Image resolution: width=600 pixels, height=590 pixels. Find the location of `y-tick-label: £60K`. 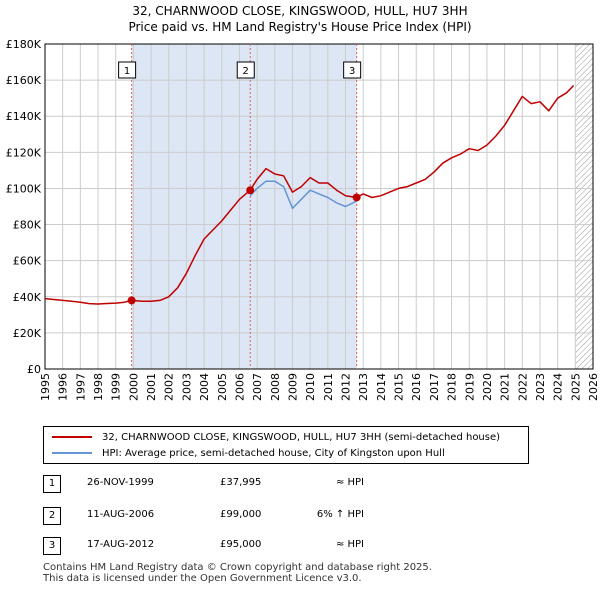

y-tick-label: £60K is located at coordinates (27, 261).